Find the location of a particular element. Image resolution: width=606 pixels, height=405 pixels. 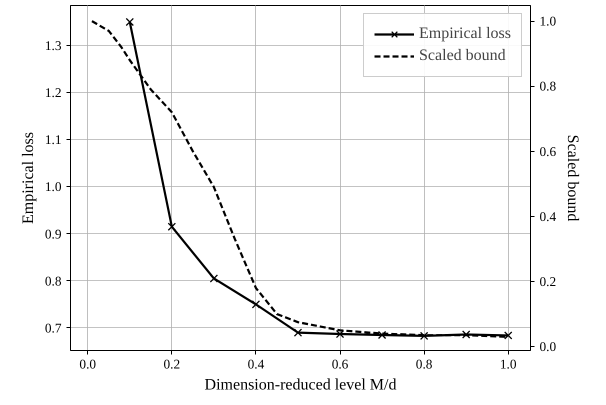

y2-tick-label: 0.2 is located at coordinates (548, 281).